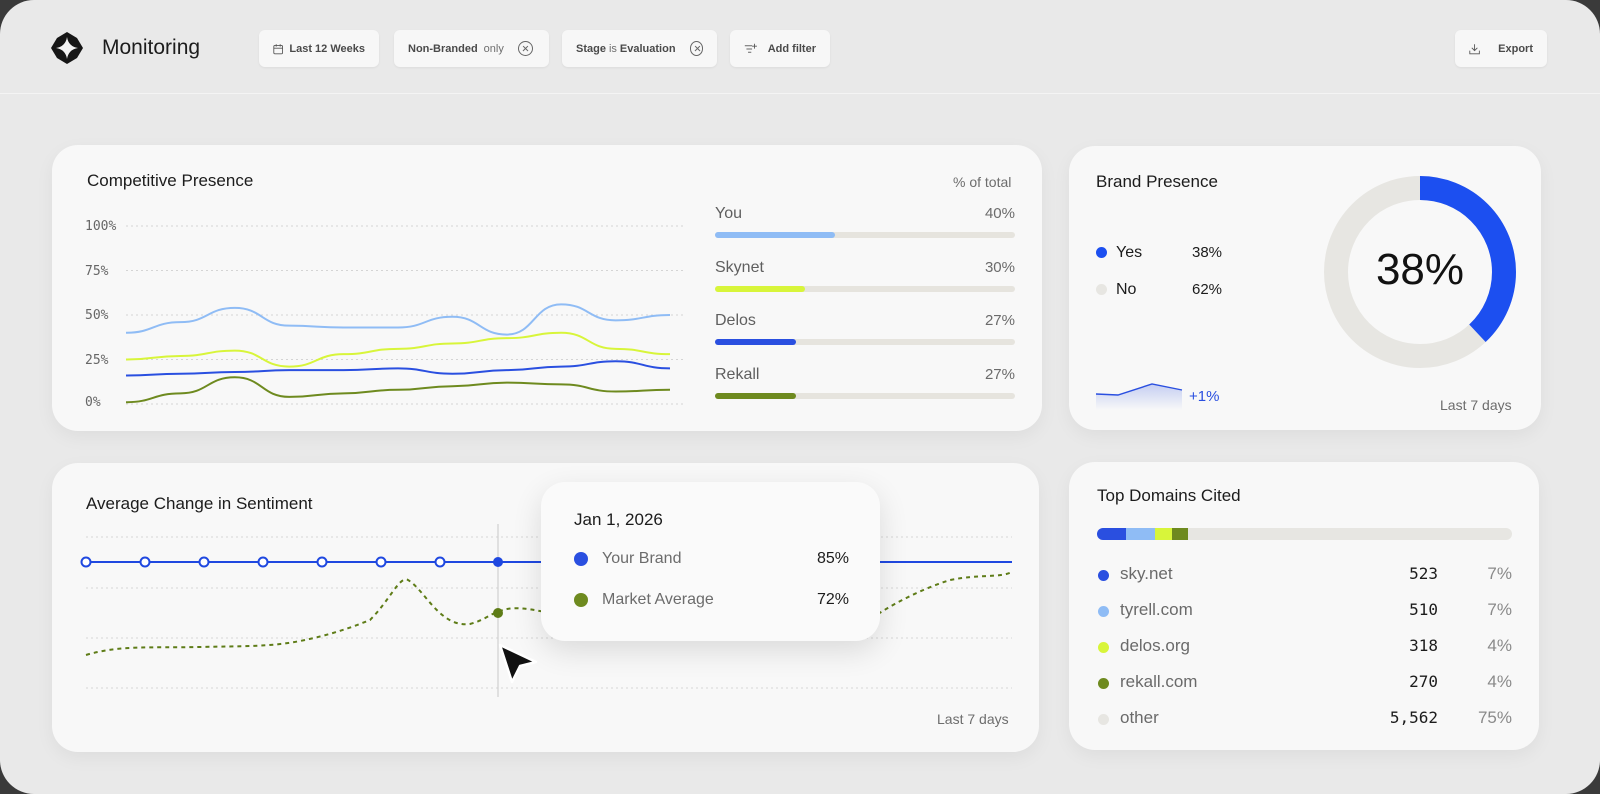 The width and height of the screenshot is (1600, 794). I want to click on export-label: Export, so click(1515, 48).